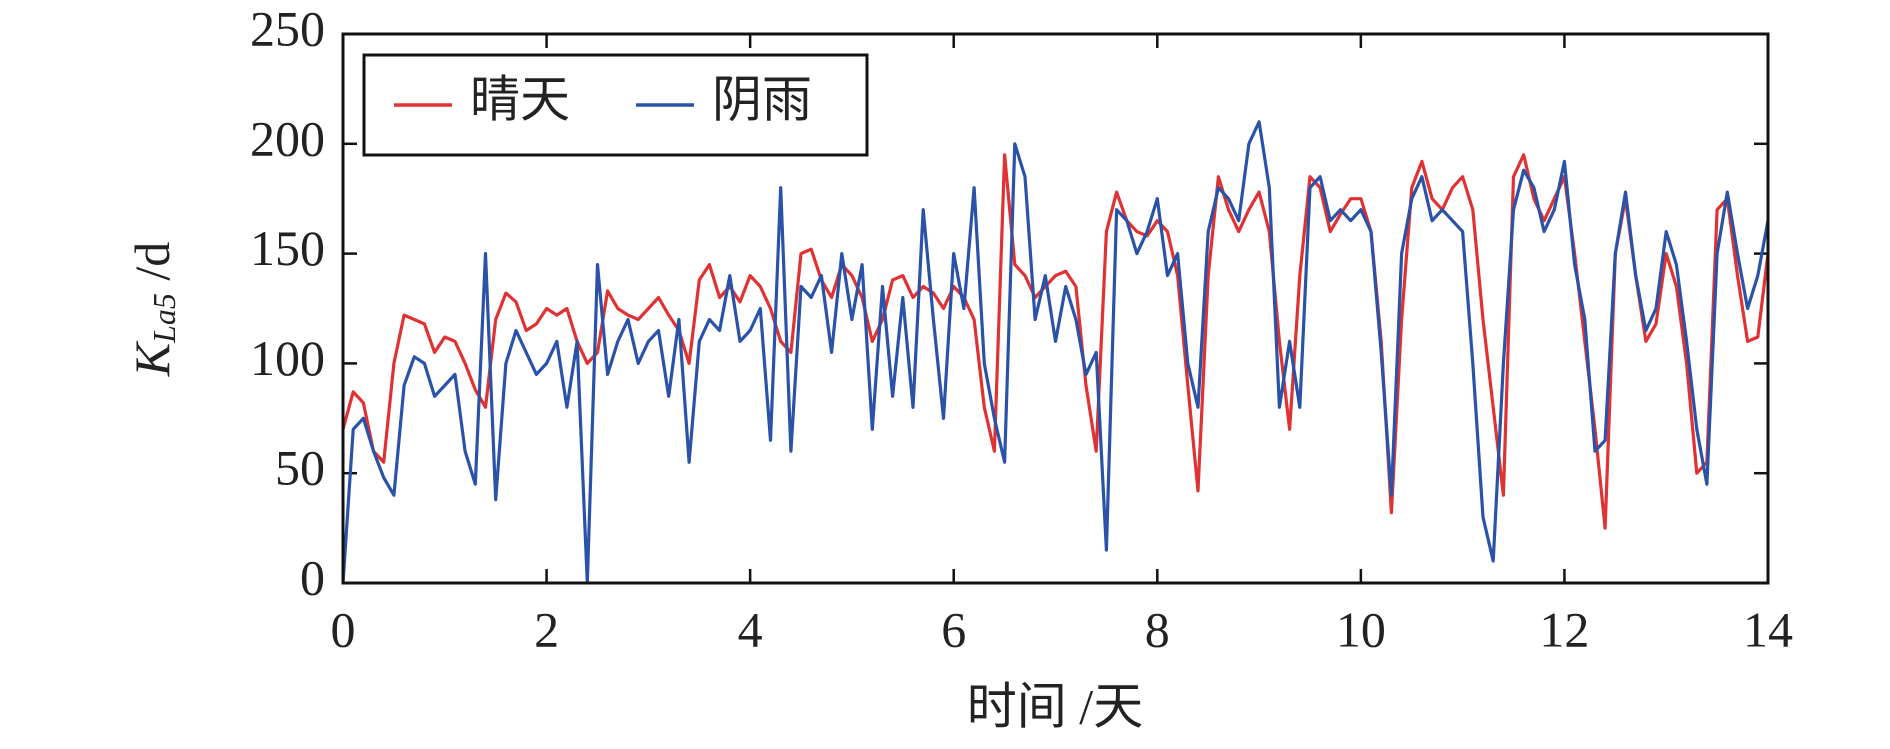 This screenshot has height=749, width=1890. What do you see at coordinates (1157, 629) in the screenshot?
I see `x-tick-label: 8` at bounding box center [1157, 629].